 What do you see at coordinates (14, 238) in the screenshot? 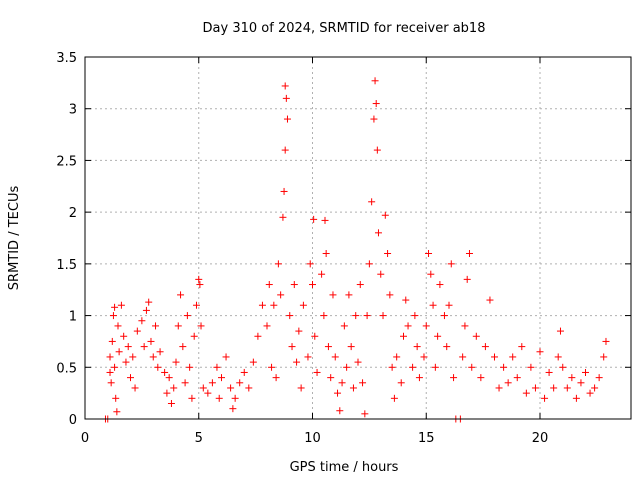
I see `y-axis-label: SRMTID / TECUs` at bounding box center [14, 238].